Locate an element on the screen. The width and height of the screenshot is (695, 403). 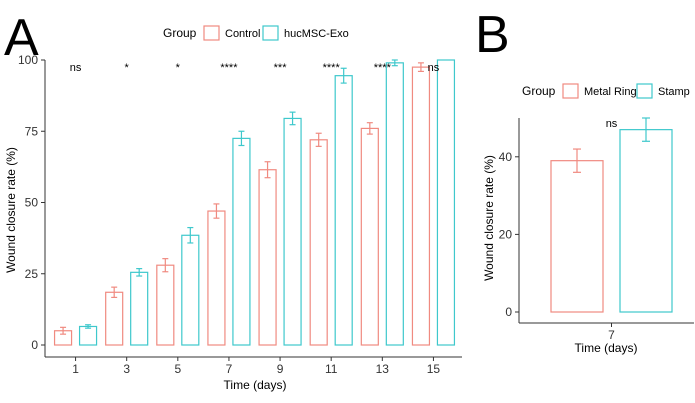
a-y-tick-label: 75 is located at coordinates (32, 131).